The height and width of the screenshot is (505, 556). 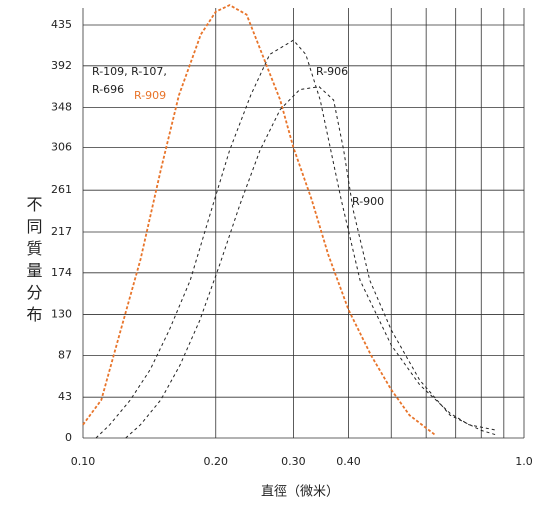 What do you see at coordinates (68, 437) in the screenshot?
I see `y-tick-label: 0` at bounding box center [68, 437].